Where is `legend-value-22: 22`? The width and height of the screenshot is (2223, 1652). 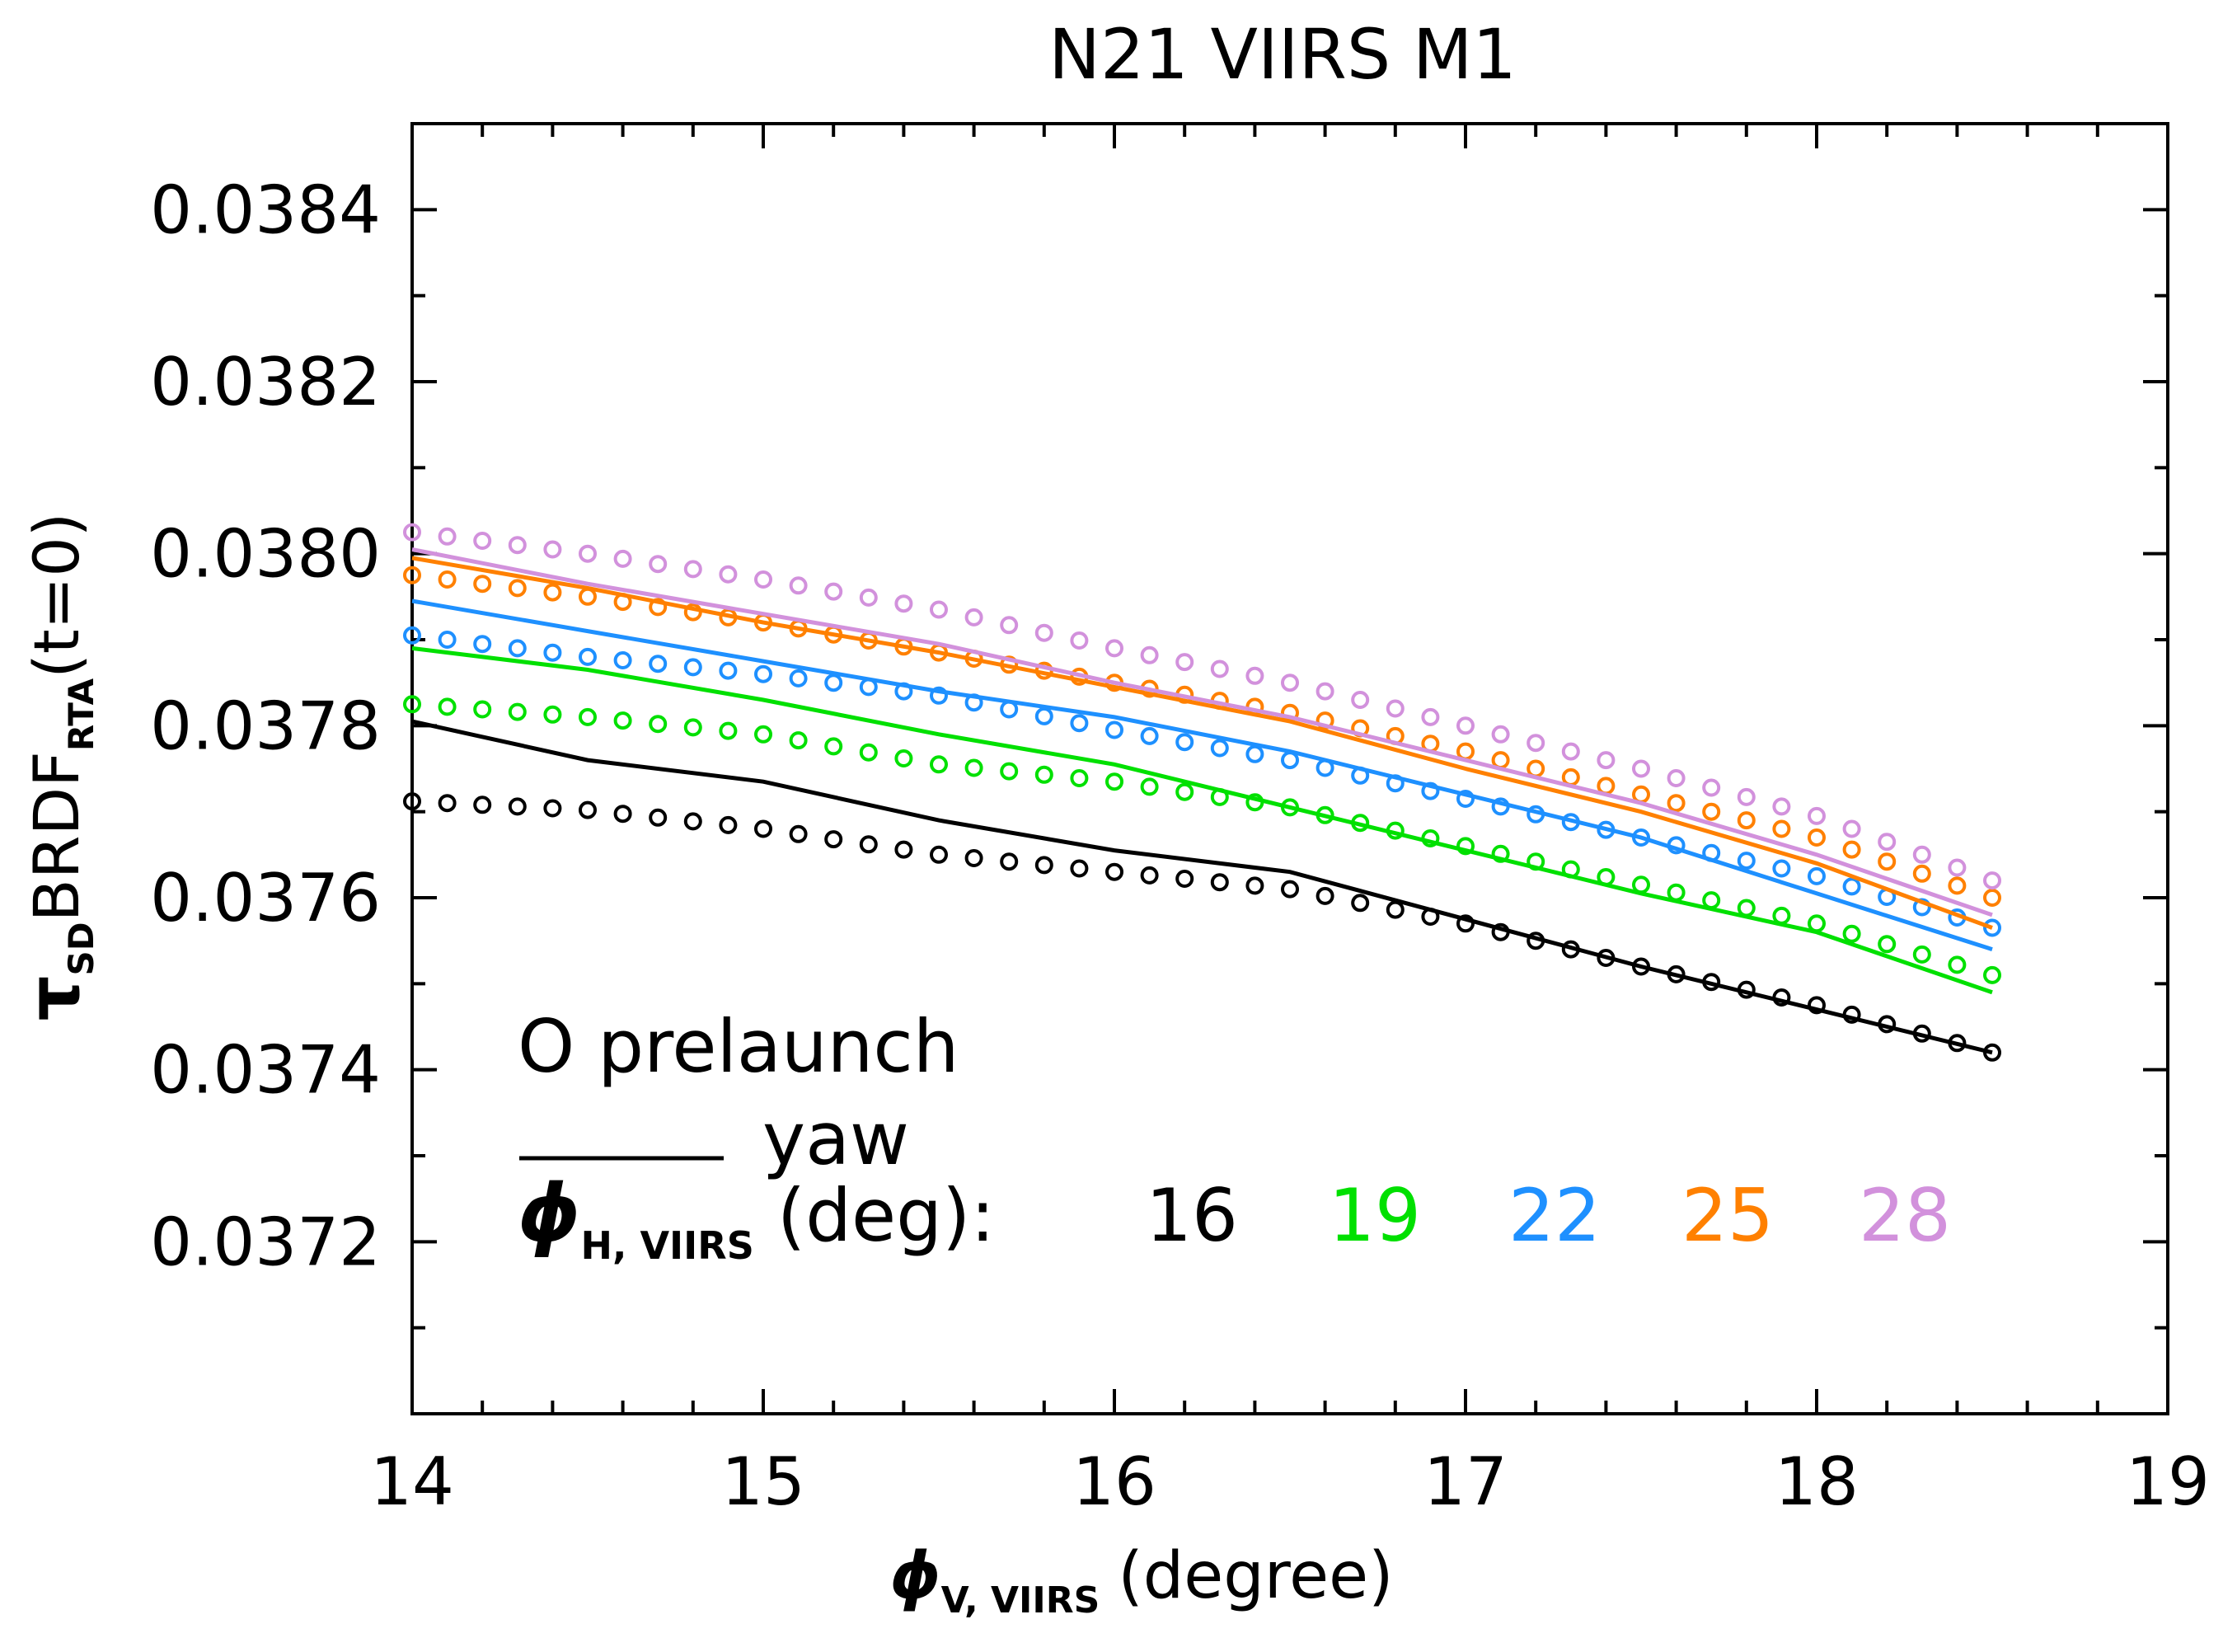
legend-value-22: 22 is located at coordinates (1554, 1215).